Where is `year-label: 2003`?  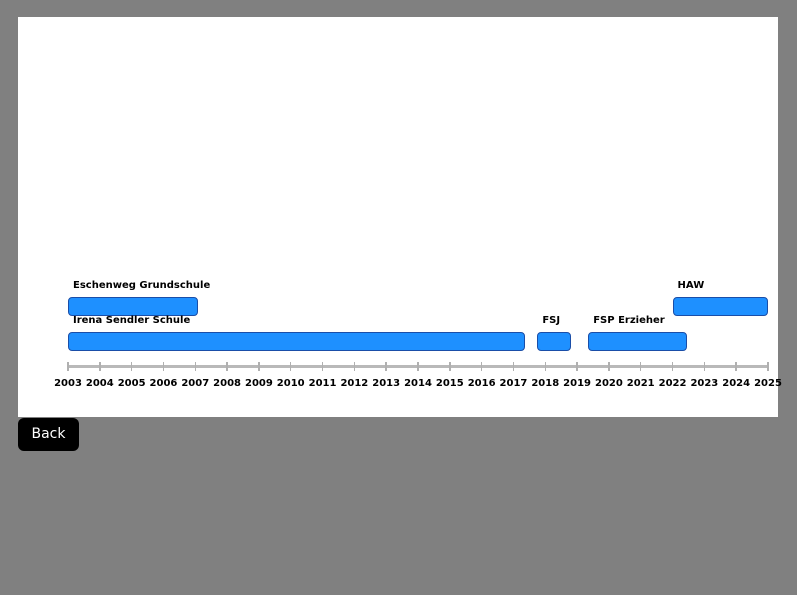 year-label: 2003 is located at coordinates (68, 383).